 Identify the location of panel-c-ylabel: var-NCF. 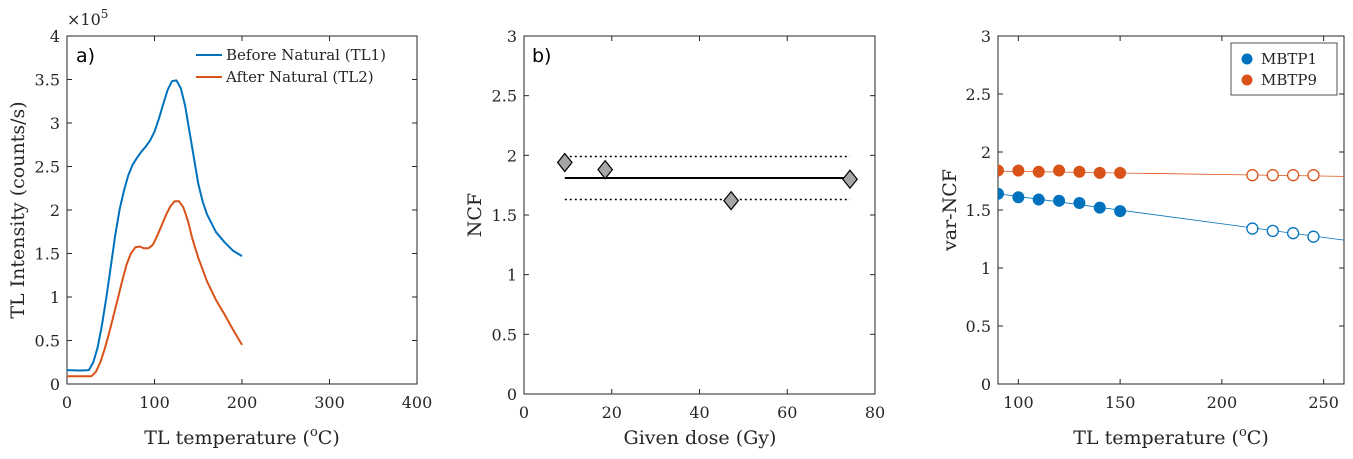
(950, 210).